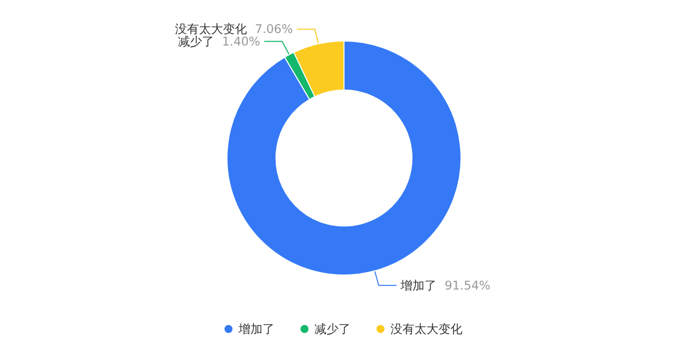  I want to click on slice-label: 增加了, so click(418, 285).